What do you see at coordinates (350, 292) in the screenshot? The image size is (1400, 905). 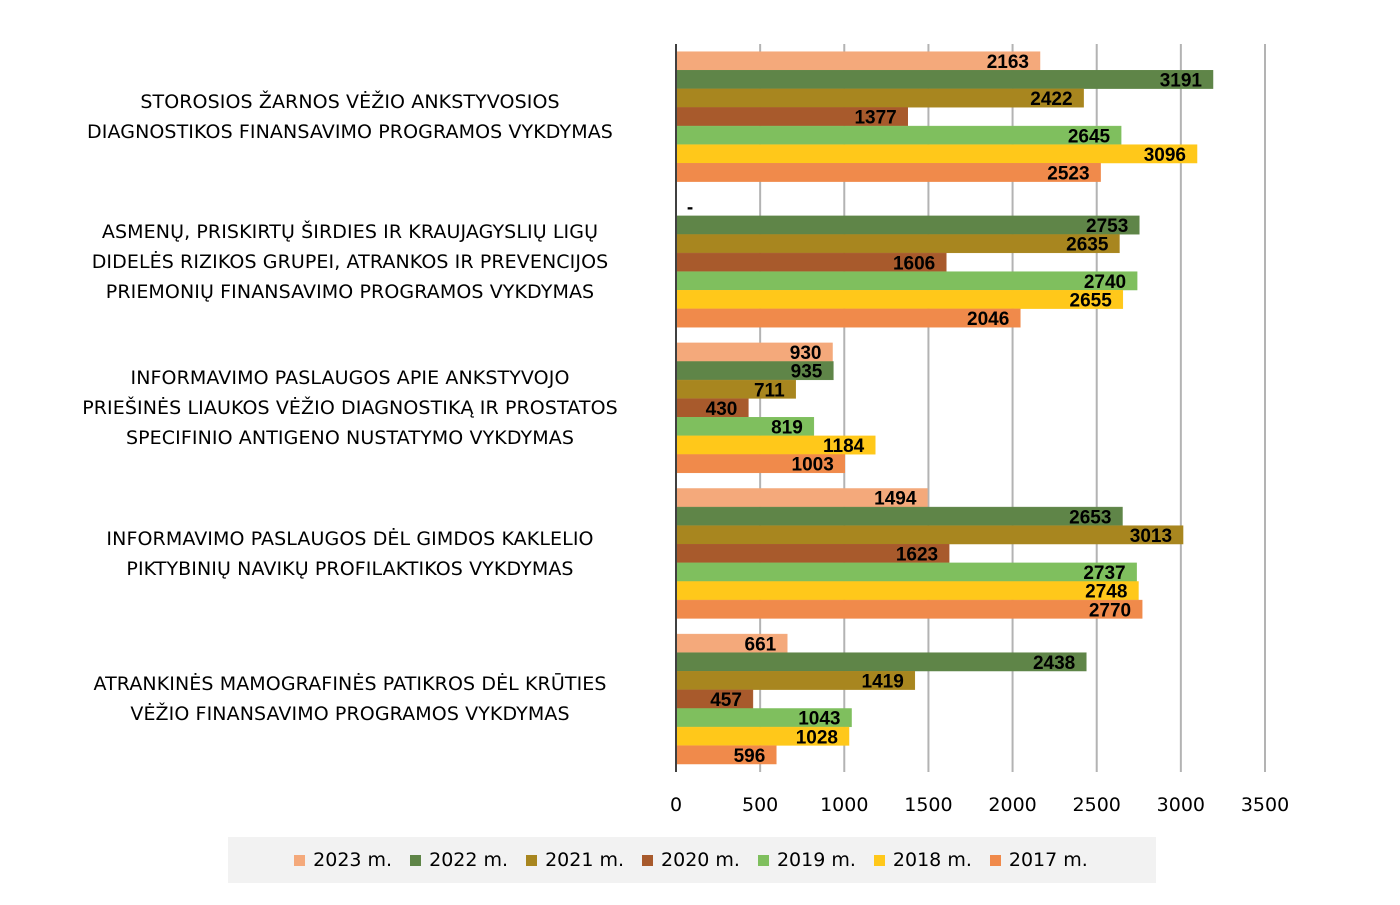 I see `category-label-line: PRIEMONIŲ FINANSAVIMO PROGRAMOS VYKDYMAS` at bounding box center [350, 292].